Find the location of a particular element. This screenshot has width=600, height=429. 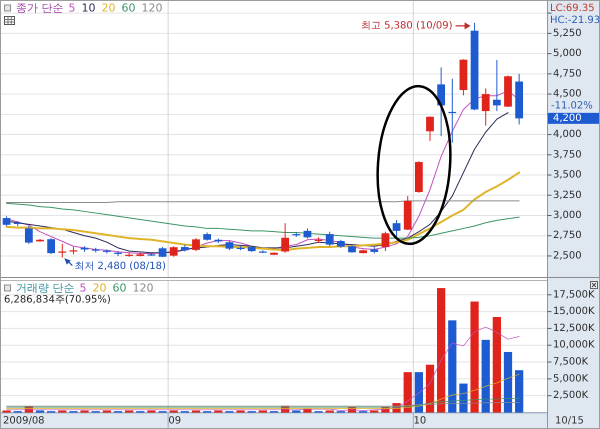

text: HC:-21.93 is located at coordinates (575, 20).